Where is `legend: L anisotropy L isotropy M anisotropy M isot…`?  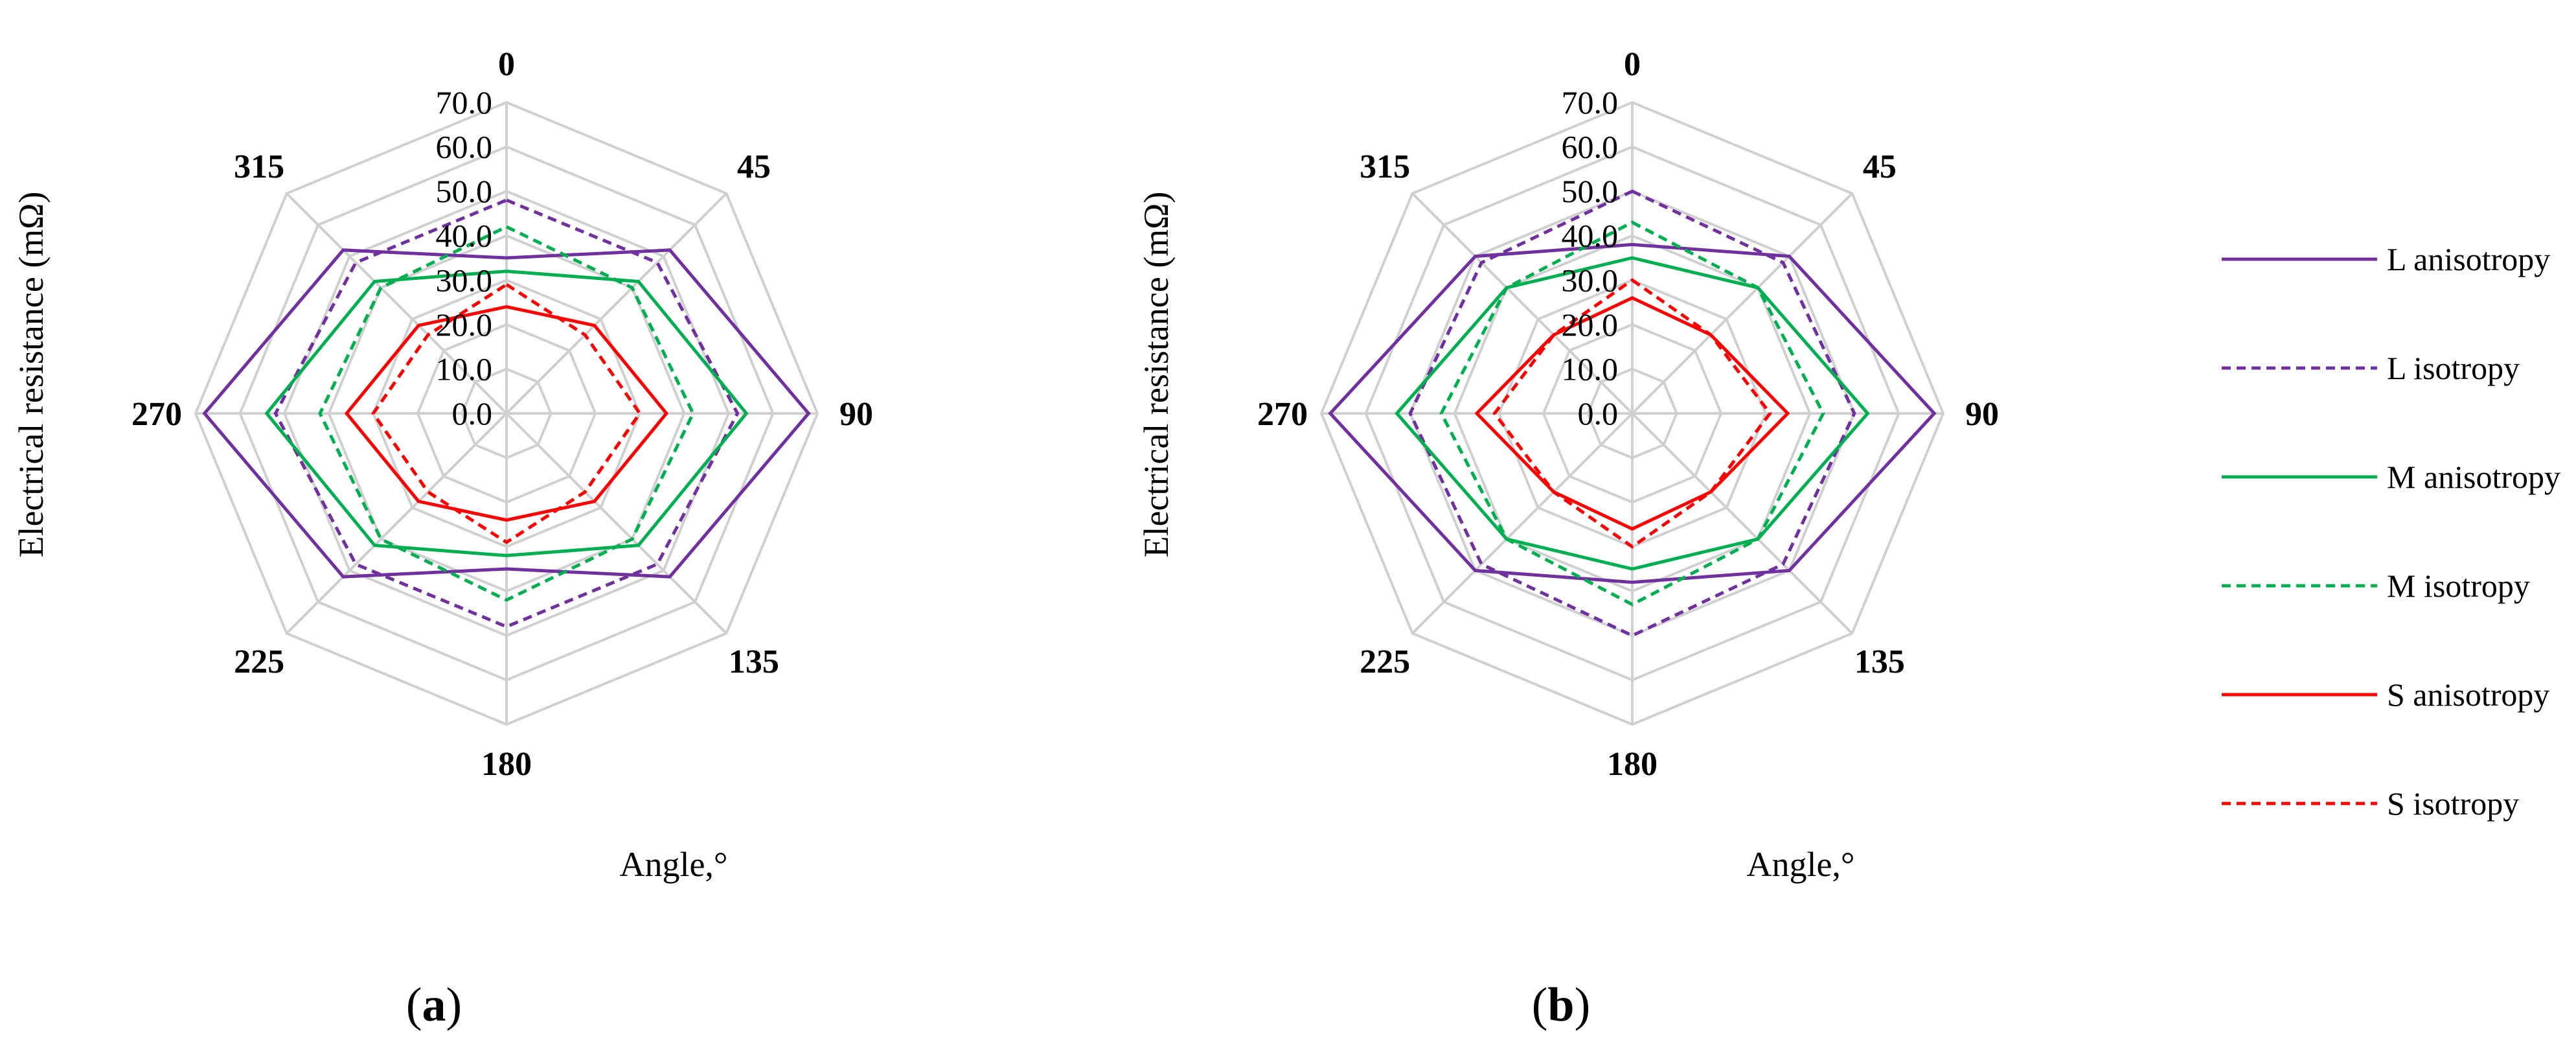 legend: L anisotropy L isotropy M anisotropy M isot… is located at coordinates (2391, 531).